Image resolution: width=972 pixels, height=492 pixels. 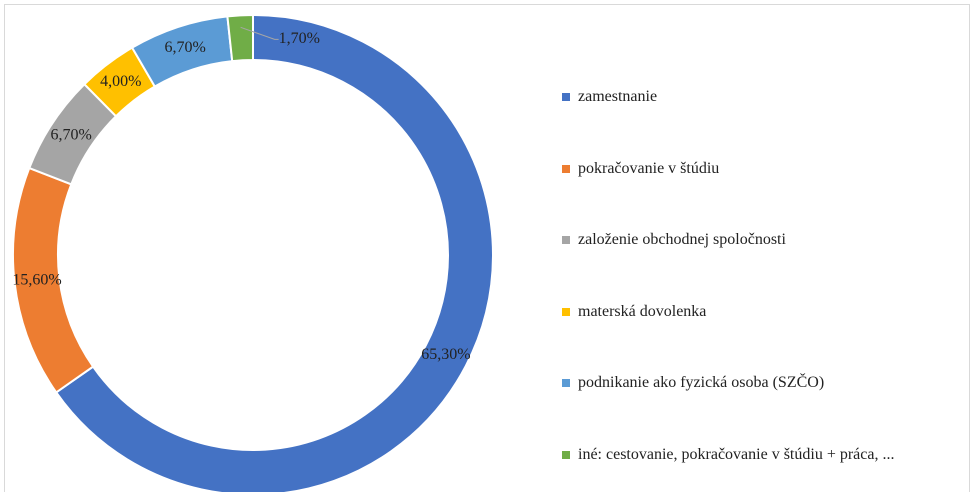 I want to click on legend-item: zamestnanie, so click(x=765, y=97).